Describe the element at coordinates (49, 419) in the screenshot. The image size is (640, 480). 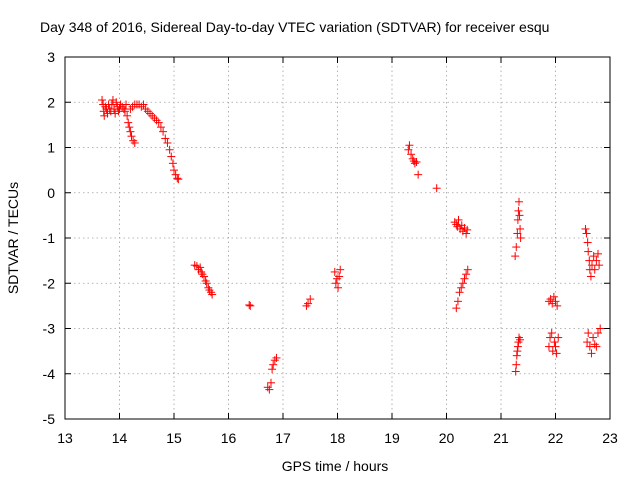
I see `y-tick-label: -5` at that location.